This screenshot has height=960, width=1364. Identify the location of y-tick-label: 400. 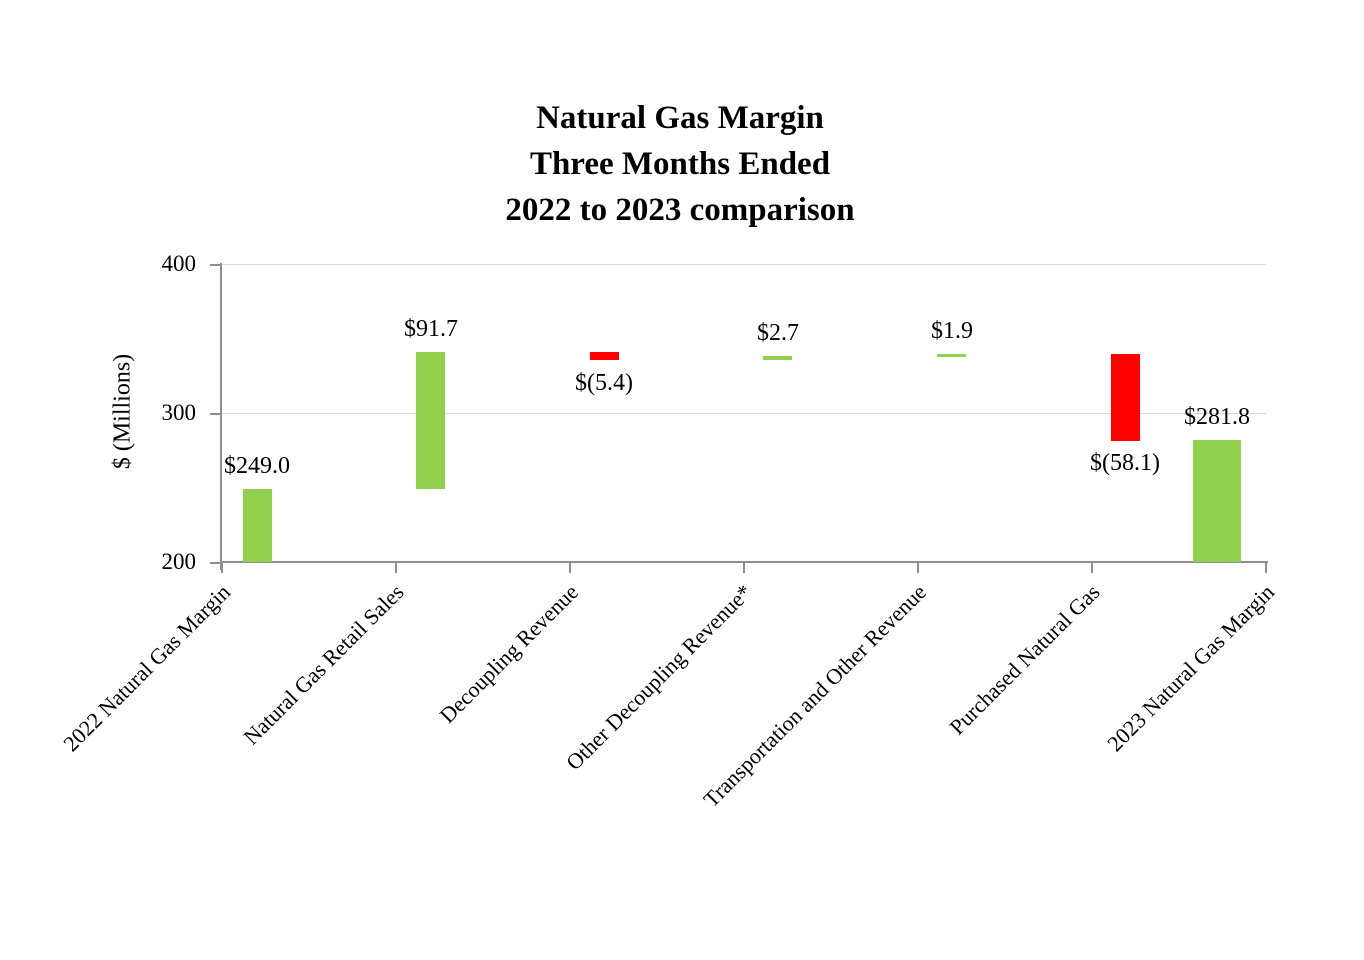
(179, 263).